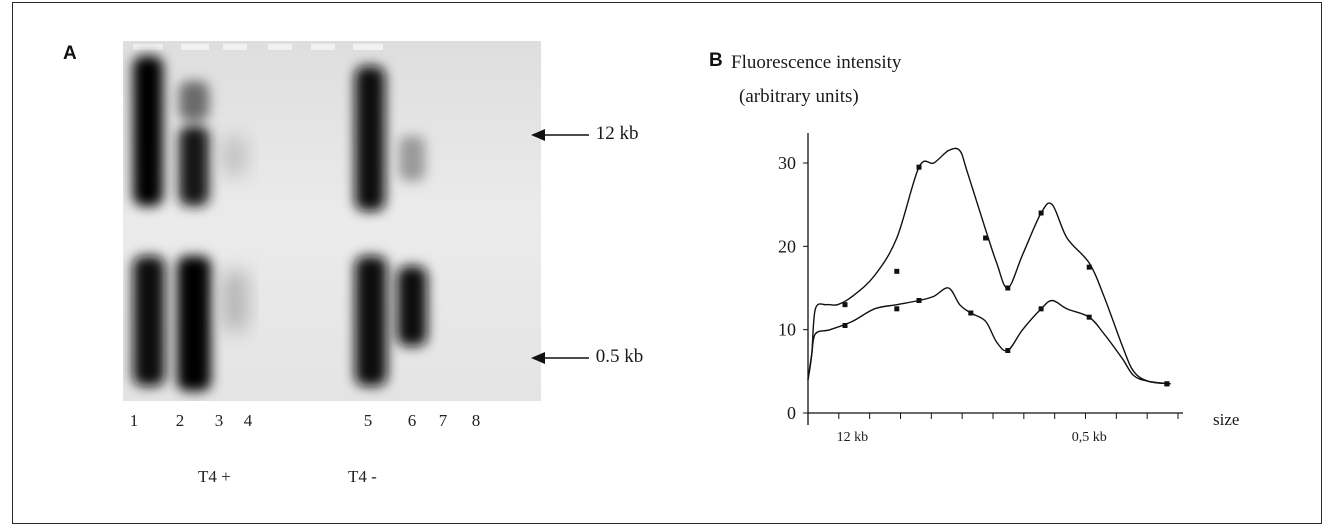 This screenshot has width=1335, height=528. What do you see at coordinates (1089, 437) in the screenshot?
I see `x-tick-label: 0,5 kb` at bounding box center [1089, 437].